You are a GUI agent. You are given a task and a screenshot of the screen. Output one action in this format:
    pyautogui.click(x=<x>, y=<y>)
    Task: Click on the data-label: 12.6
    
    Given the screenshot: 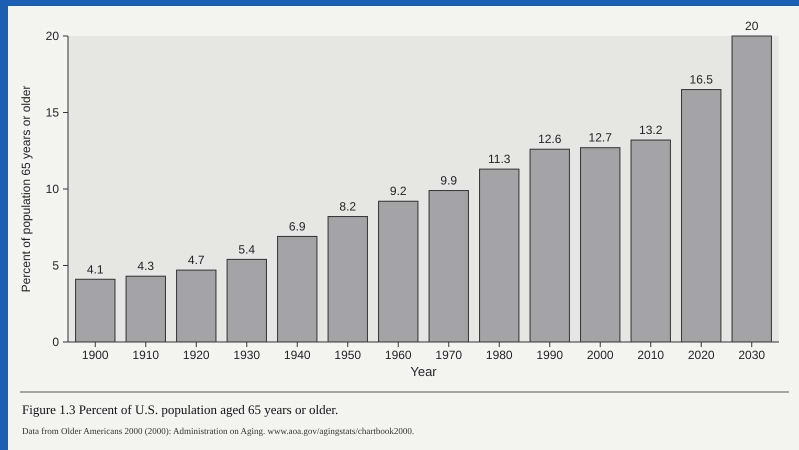 What is the action you would take?
    pyautogui.click(x=550, y=139)
    